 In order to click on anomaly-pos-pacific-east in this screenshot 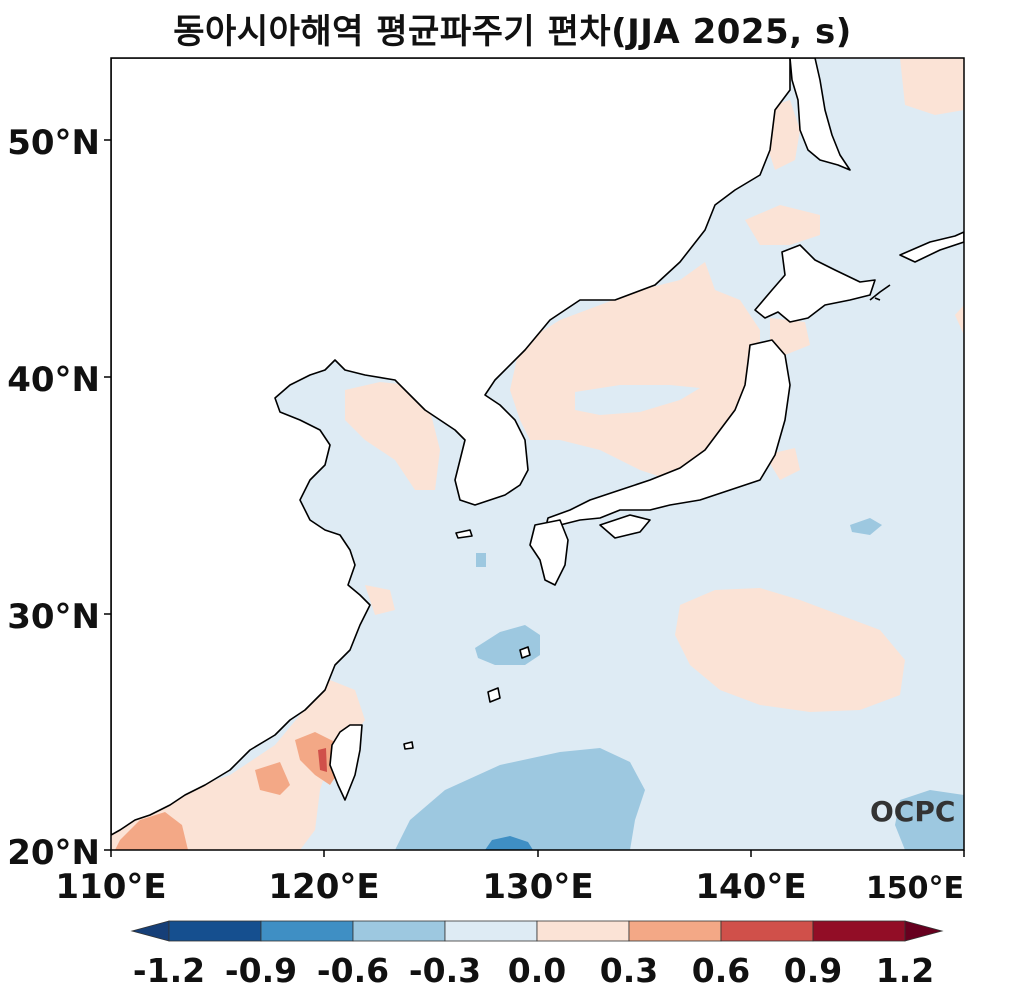, I will do `click(790, 650)`.